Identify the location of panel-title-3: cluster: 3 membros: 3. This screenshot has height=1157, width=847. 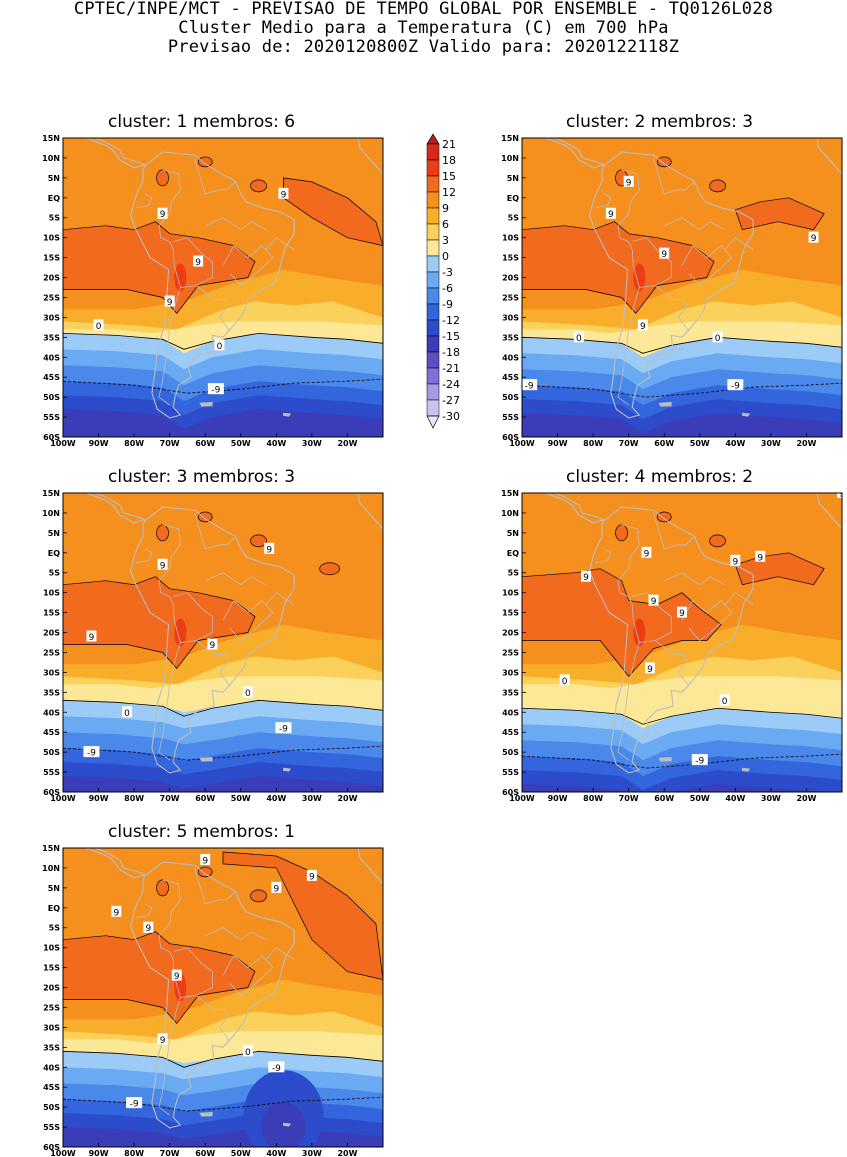
(202, 477).